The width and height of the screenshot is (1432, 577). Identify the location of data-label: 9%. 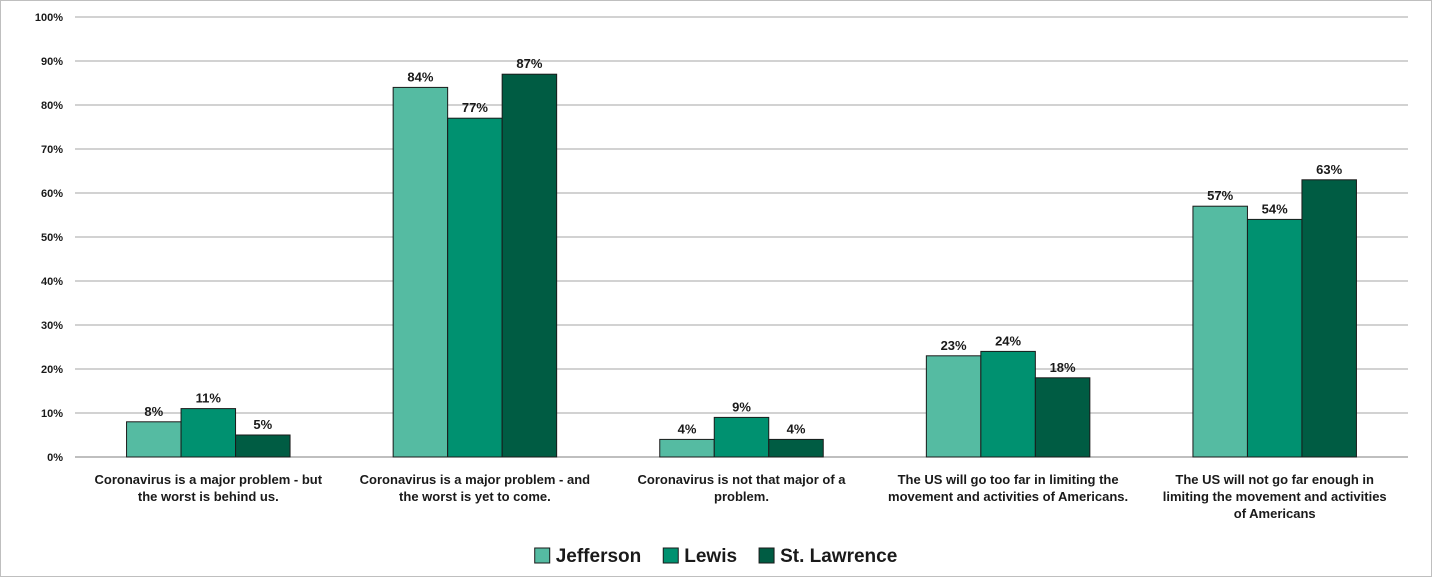
(741, 406).